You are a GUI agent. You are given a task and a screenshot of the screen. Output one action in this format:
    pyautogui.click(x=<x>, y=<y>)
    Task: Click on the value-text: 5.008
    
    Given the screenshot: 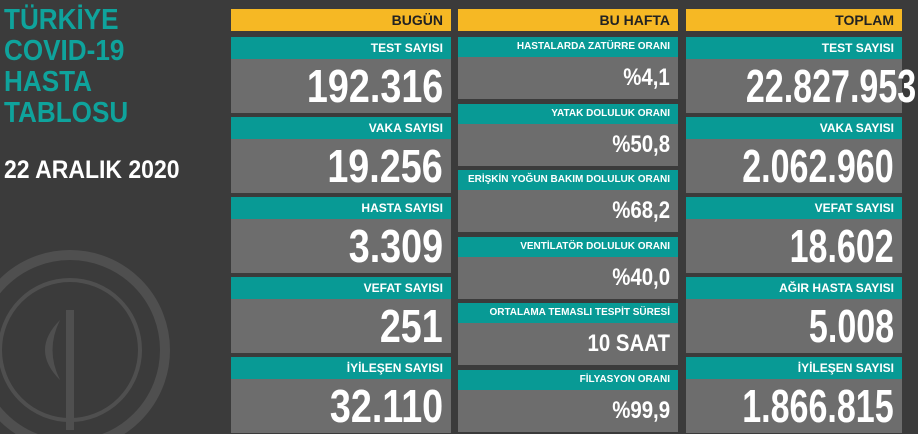 What is the action you would take?
    pyautogui.click(x=851, y=326)
    